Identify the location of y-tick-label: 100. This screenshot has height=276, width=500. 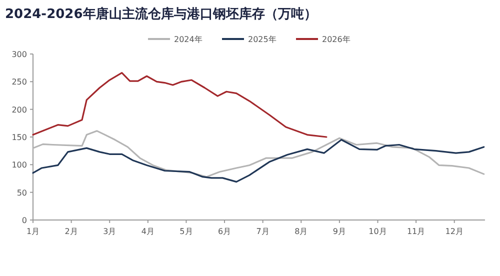
(19, 165).